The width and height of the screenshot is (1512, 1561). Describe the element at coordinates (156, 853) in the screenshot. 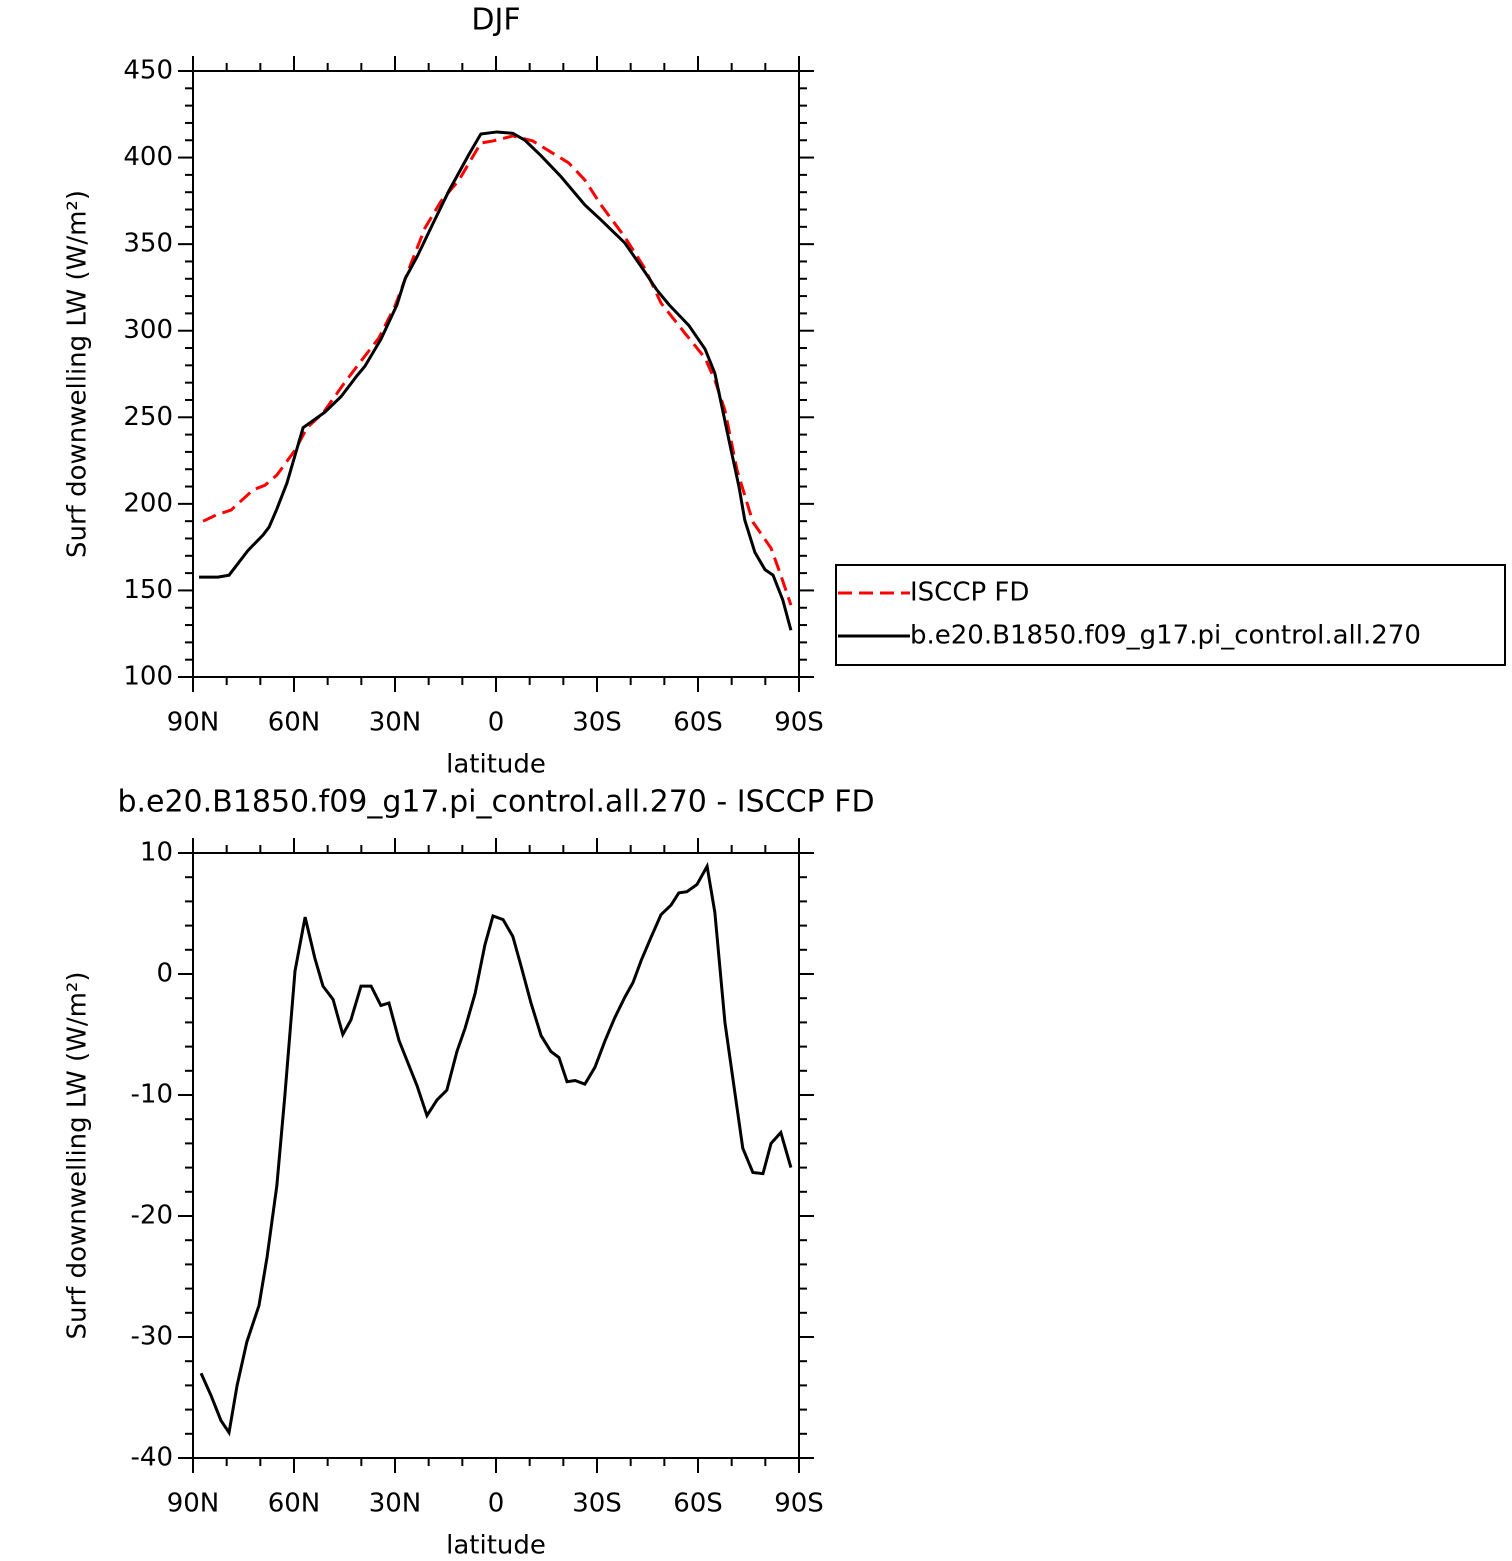

I see `y-tick-label: 10` at that location.